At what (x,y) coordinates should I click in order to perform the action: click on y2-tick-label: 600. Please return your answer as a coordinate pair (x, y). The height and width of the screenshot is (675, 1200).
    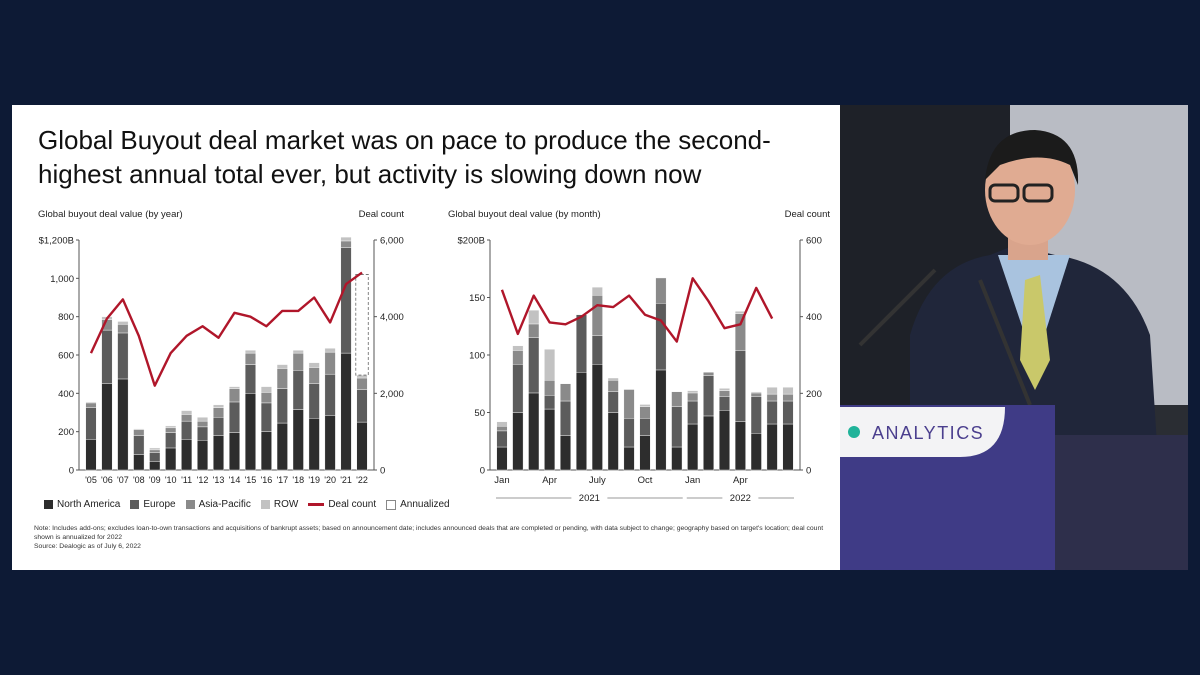
    Looking at the image, I should click on (814, 241).